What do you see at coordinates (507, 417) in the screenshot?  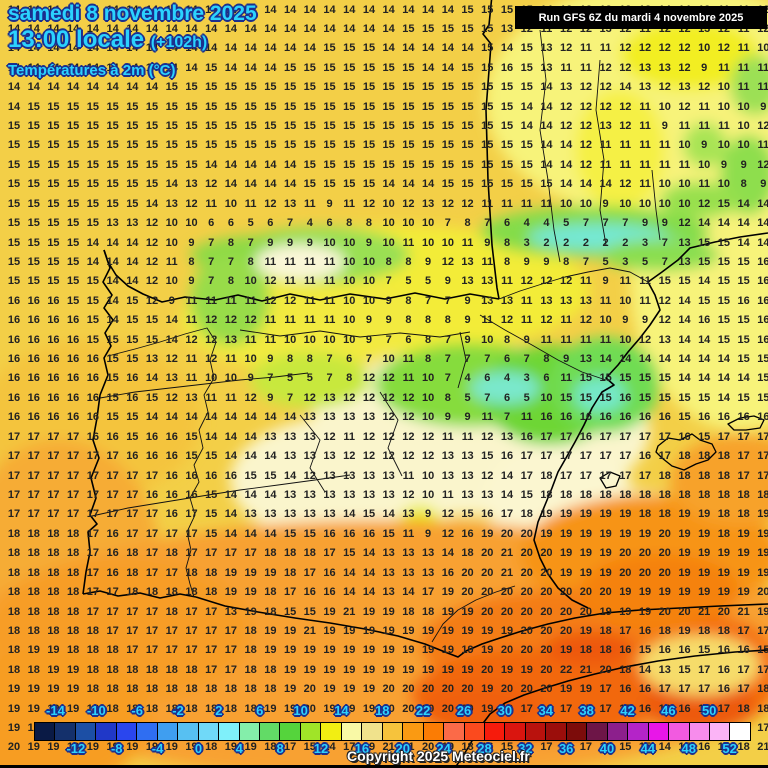 I see `temp-value: 7` at bounding box center [507, 417].